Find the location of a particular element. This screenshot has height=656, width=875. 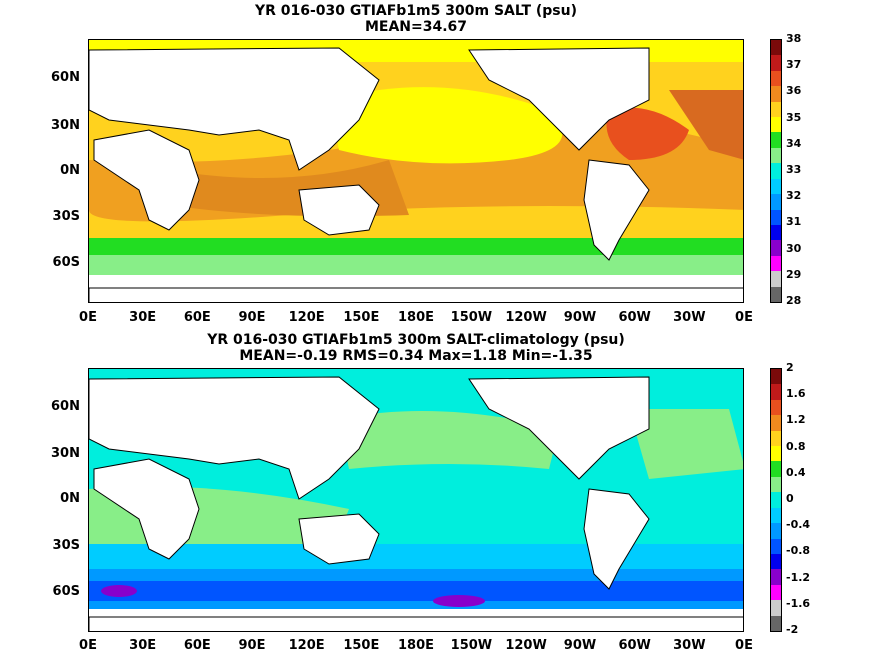

colorbar-label: 34 is located at coordinates (794, 143).